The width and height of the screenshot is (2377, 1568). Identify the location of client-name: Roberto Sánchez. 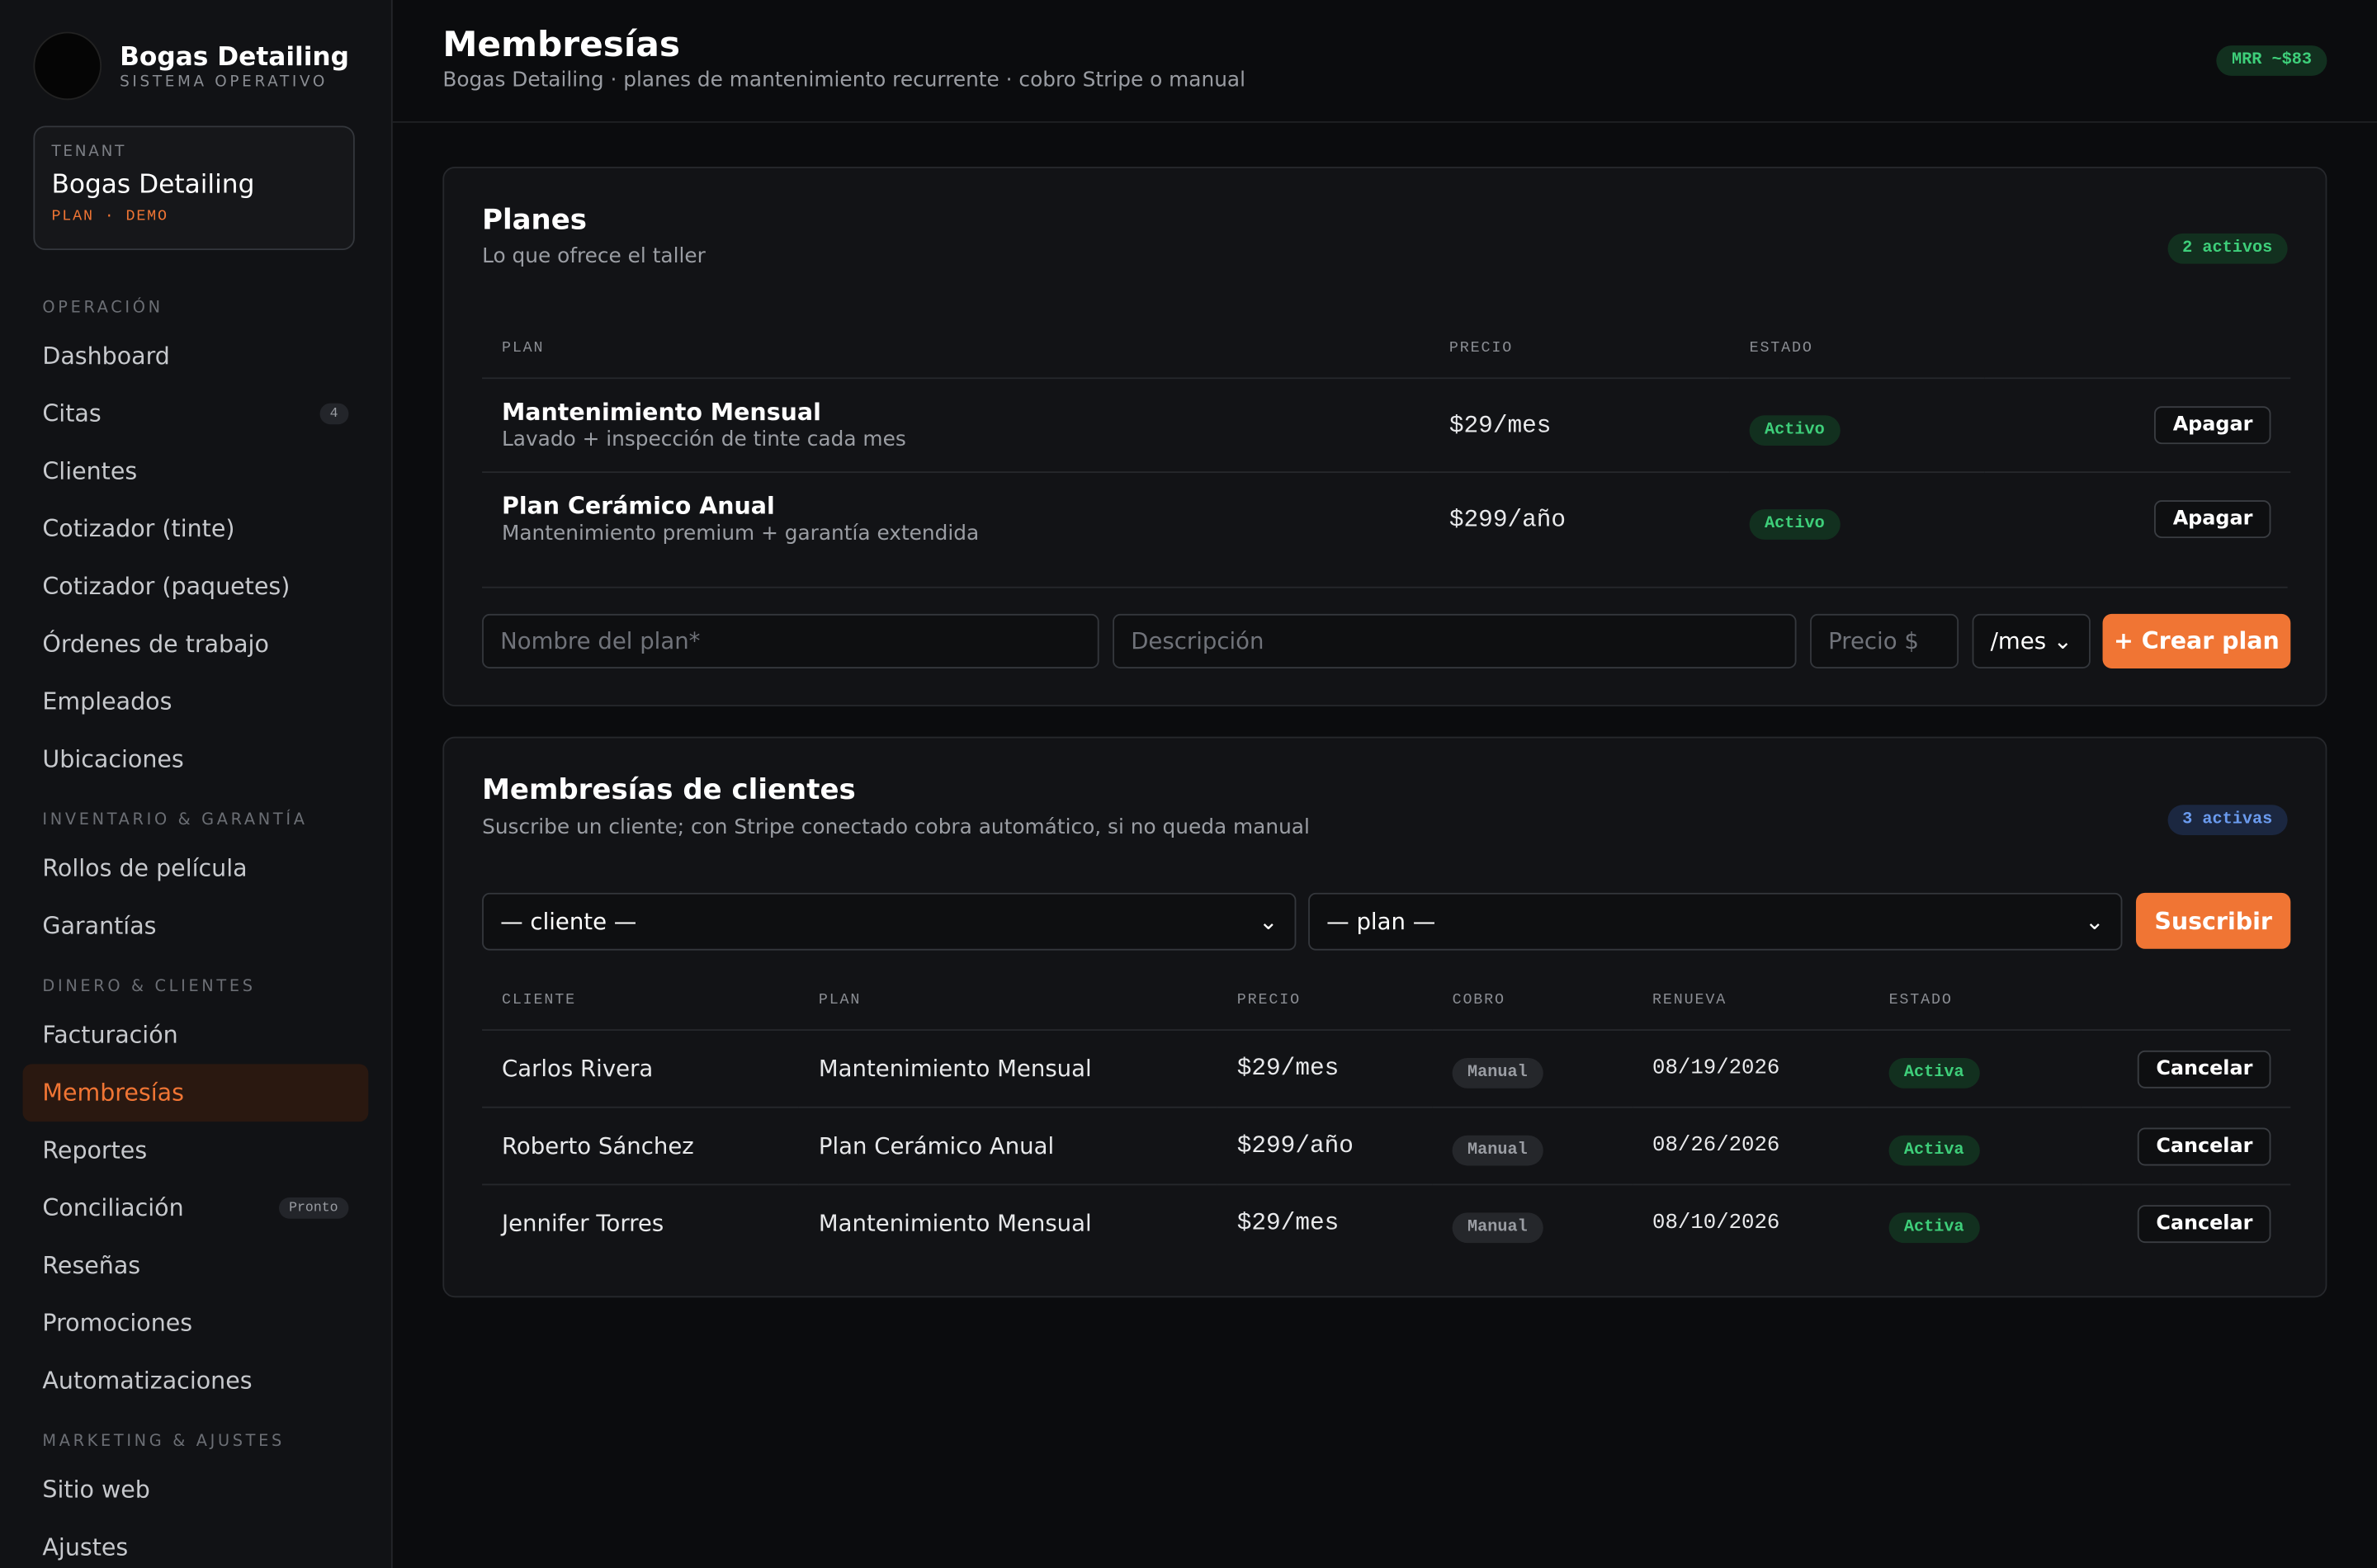
(640, 1146).